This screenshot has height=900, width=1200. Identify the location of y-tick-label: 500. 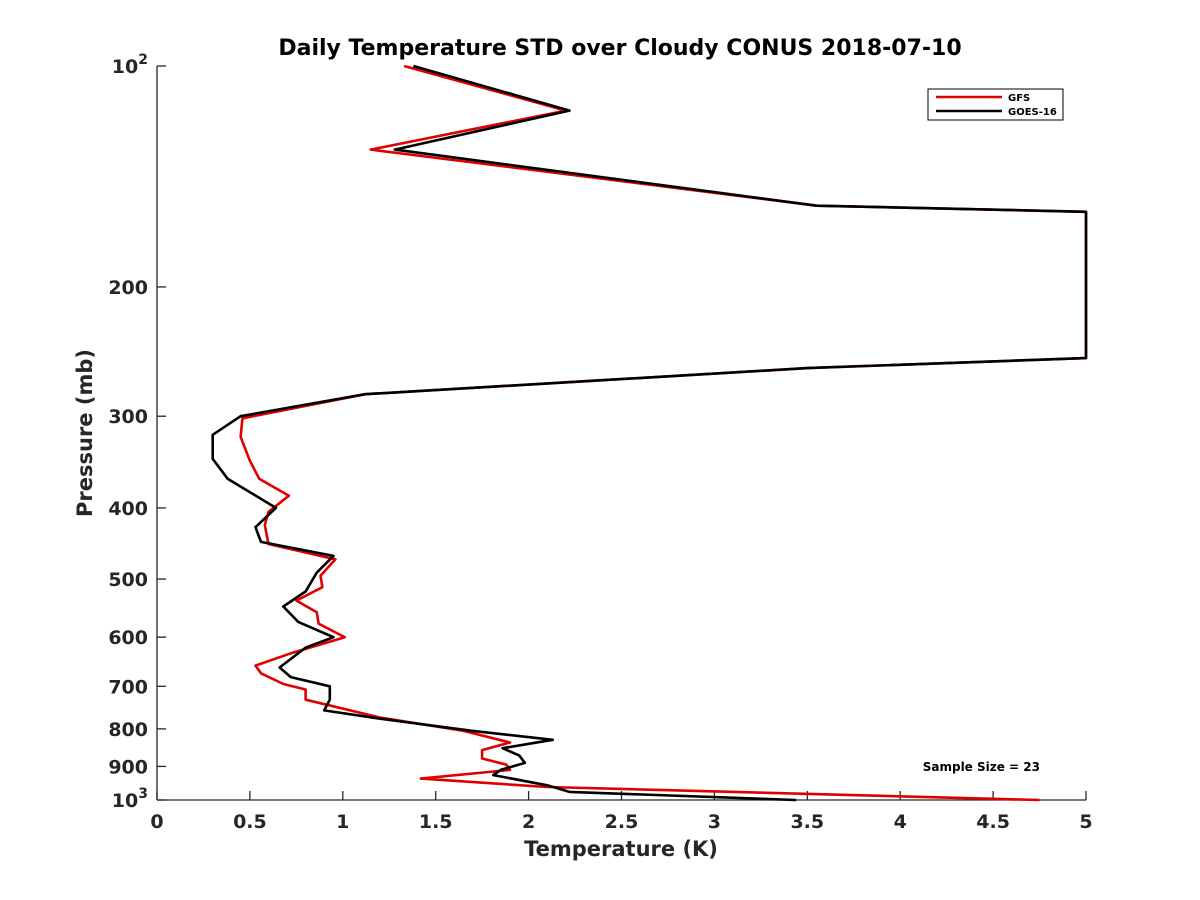
(128, 580).